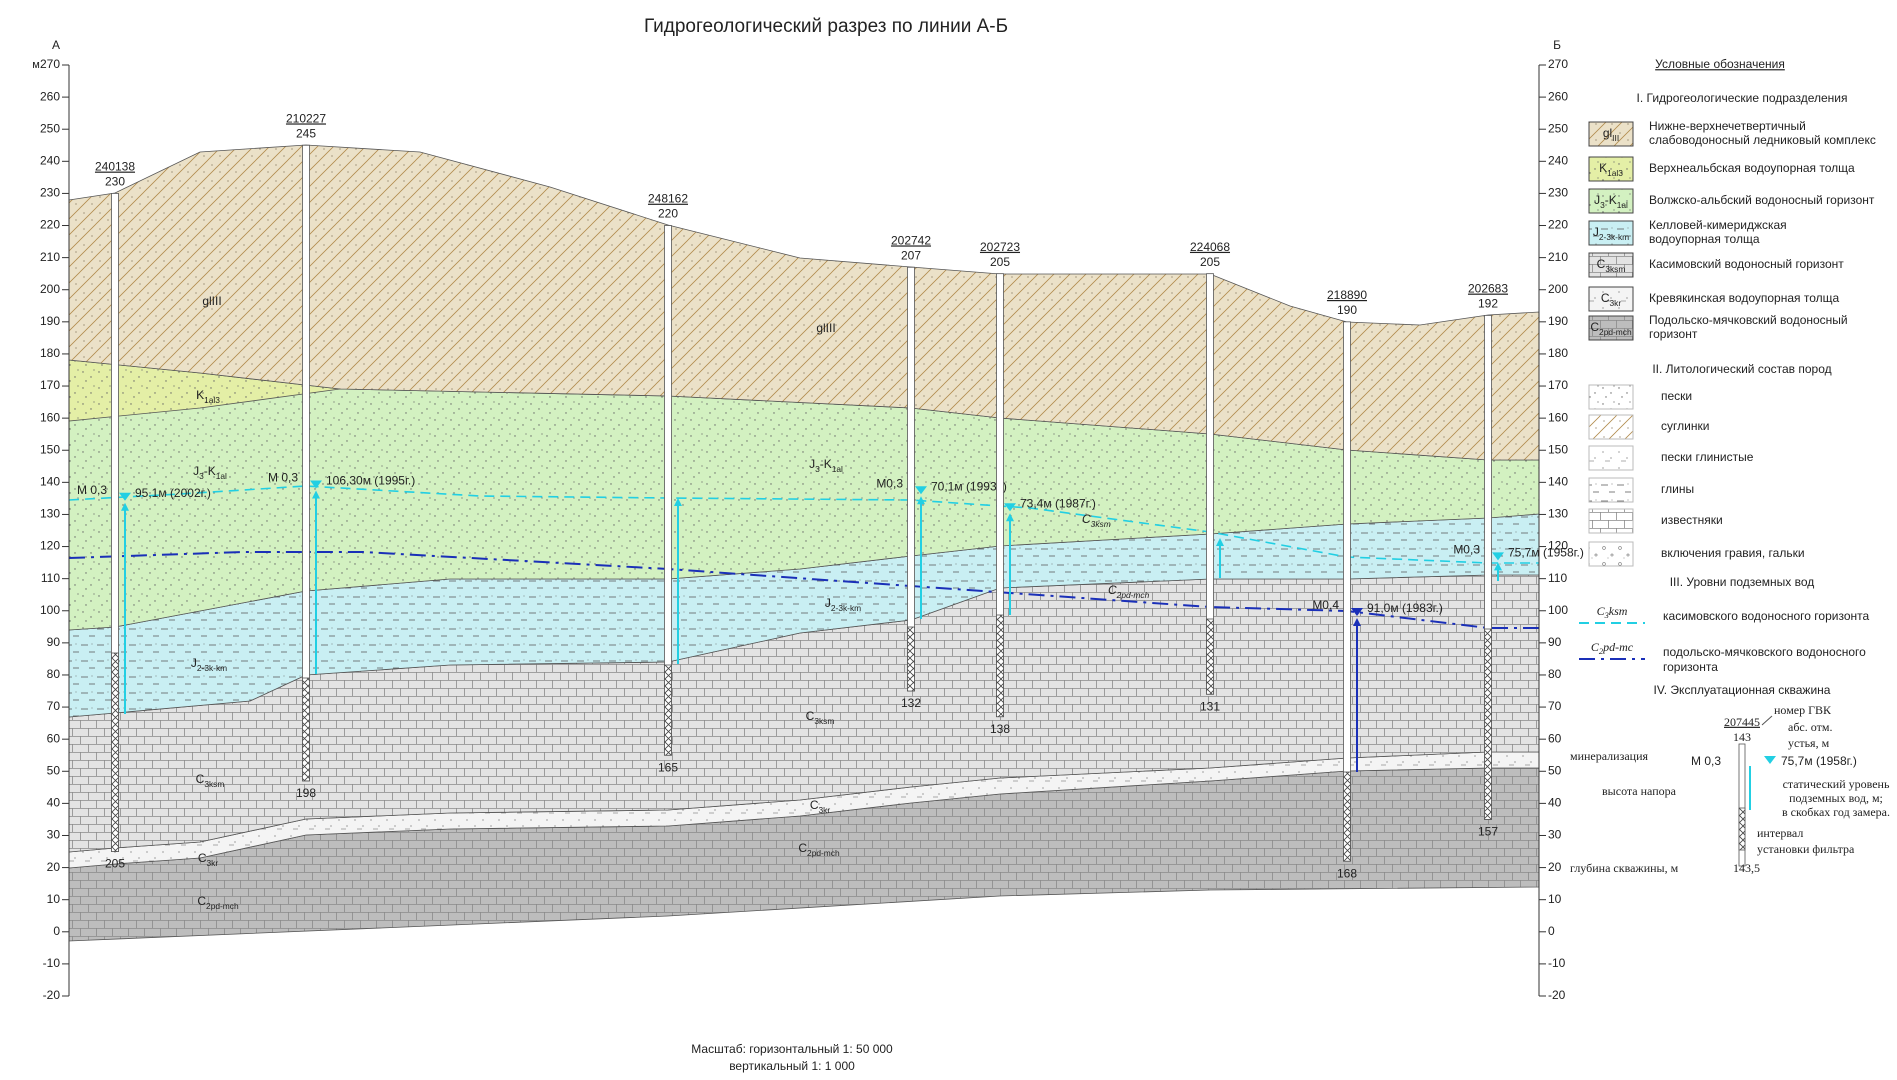 The width and height of the screenshot is (1897, 1080). Describe the element at coordinates (1741, 369) in the screenshot. I see `legend-heading: II. Литологический состав пород` at that location.